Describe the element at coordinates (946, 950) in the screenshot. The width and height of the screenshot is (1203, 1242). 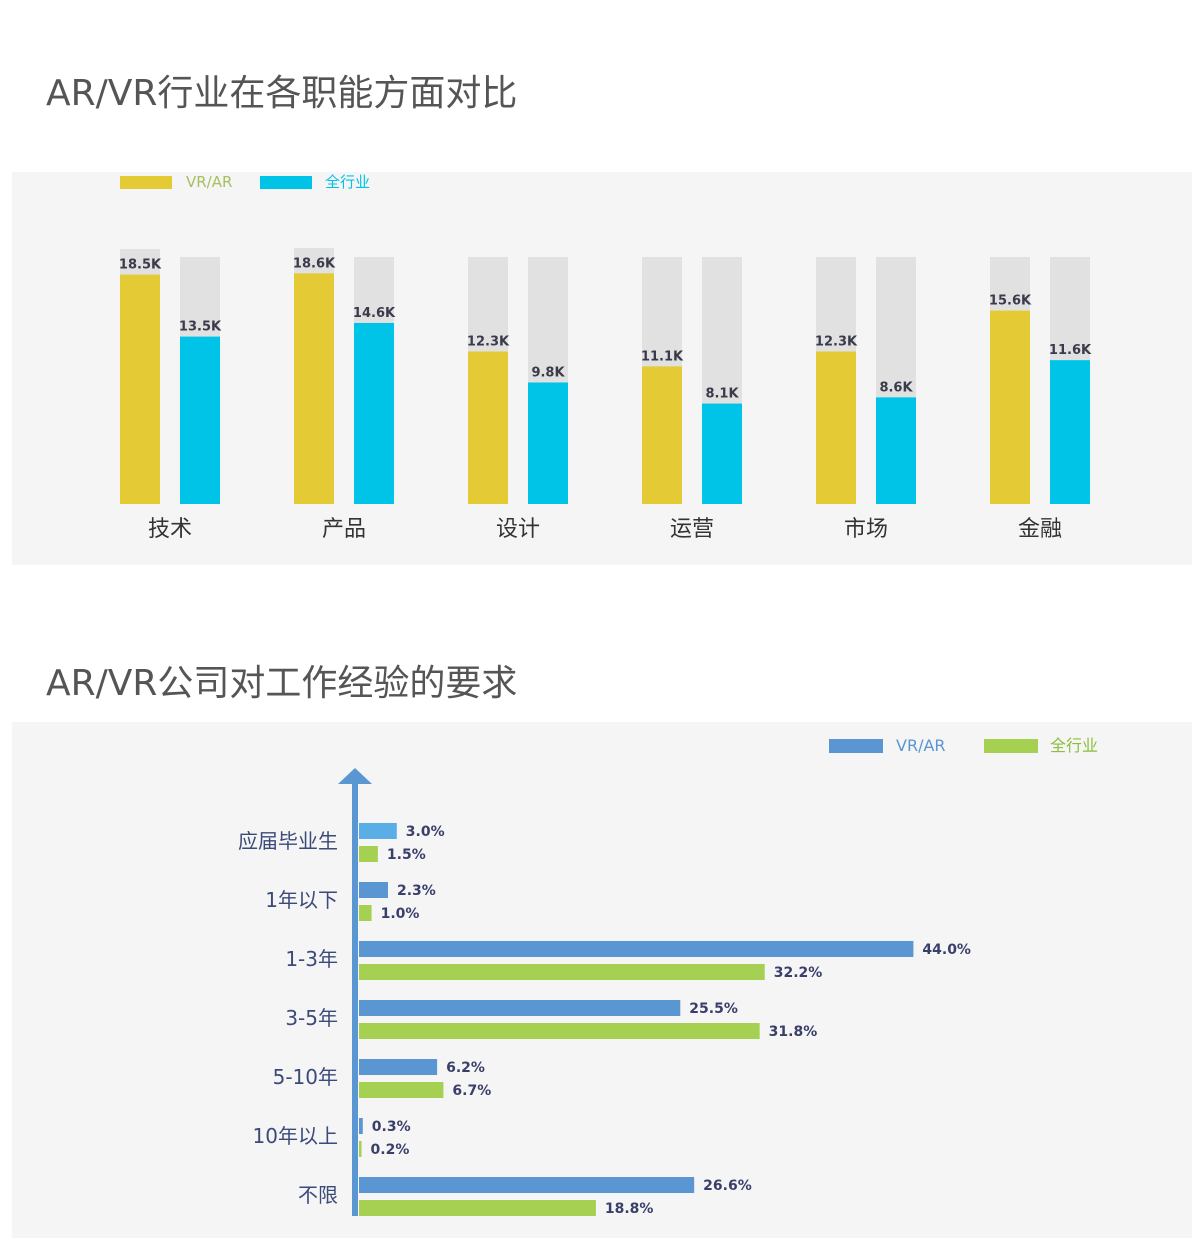
I see `data-label: 44.0%` at that location.